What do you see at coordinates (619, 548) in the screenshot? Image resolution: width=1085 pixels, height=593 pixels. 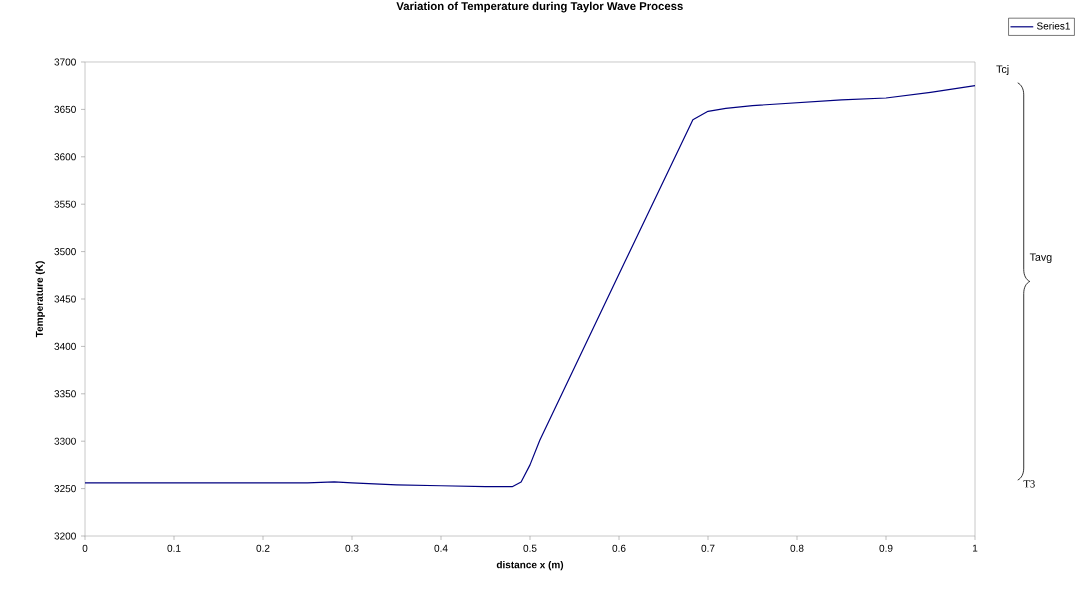 I see `x-tick-label: 0.6` at bounding box center [619, 548].